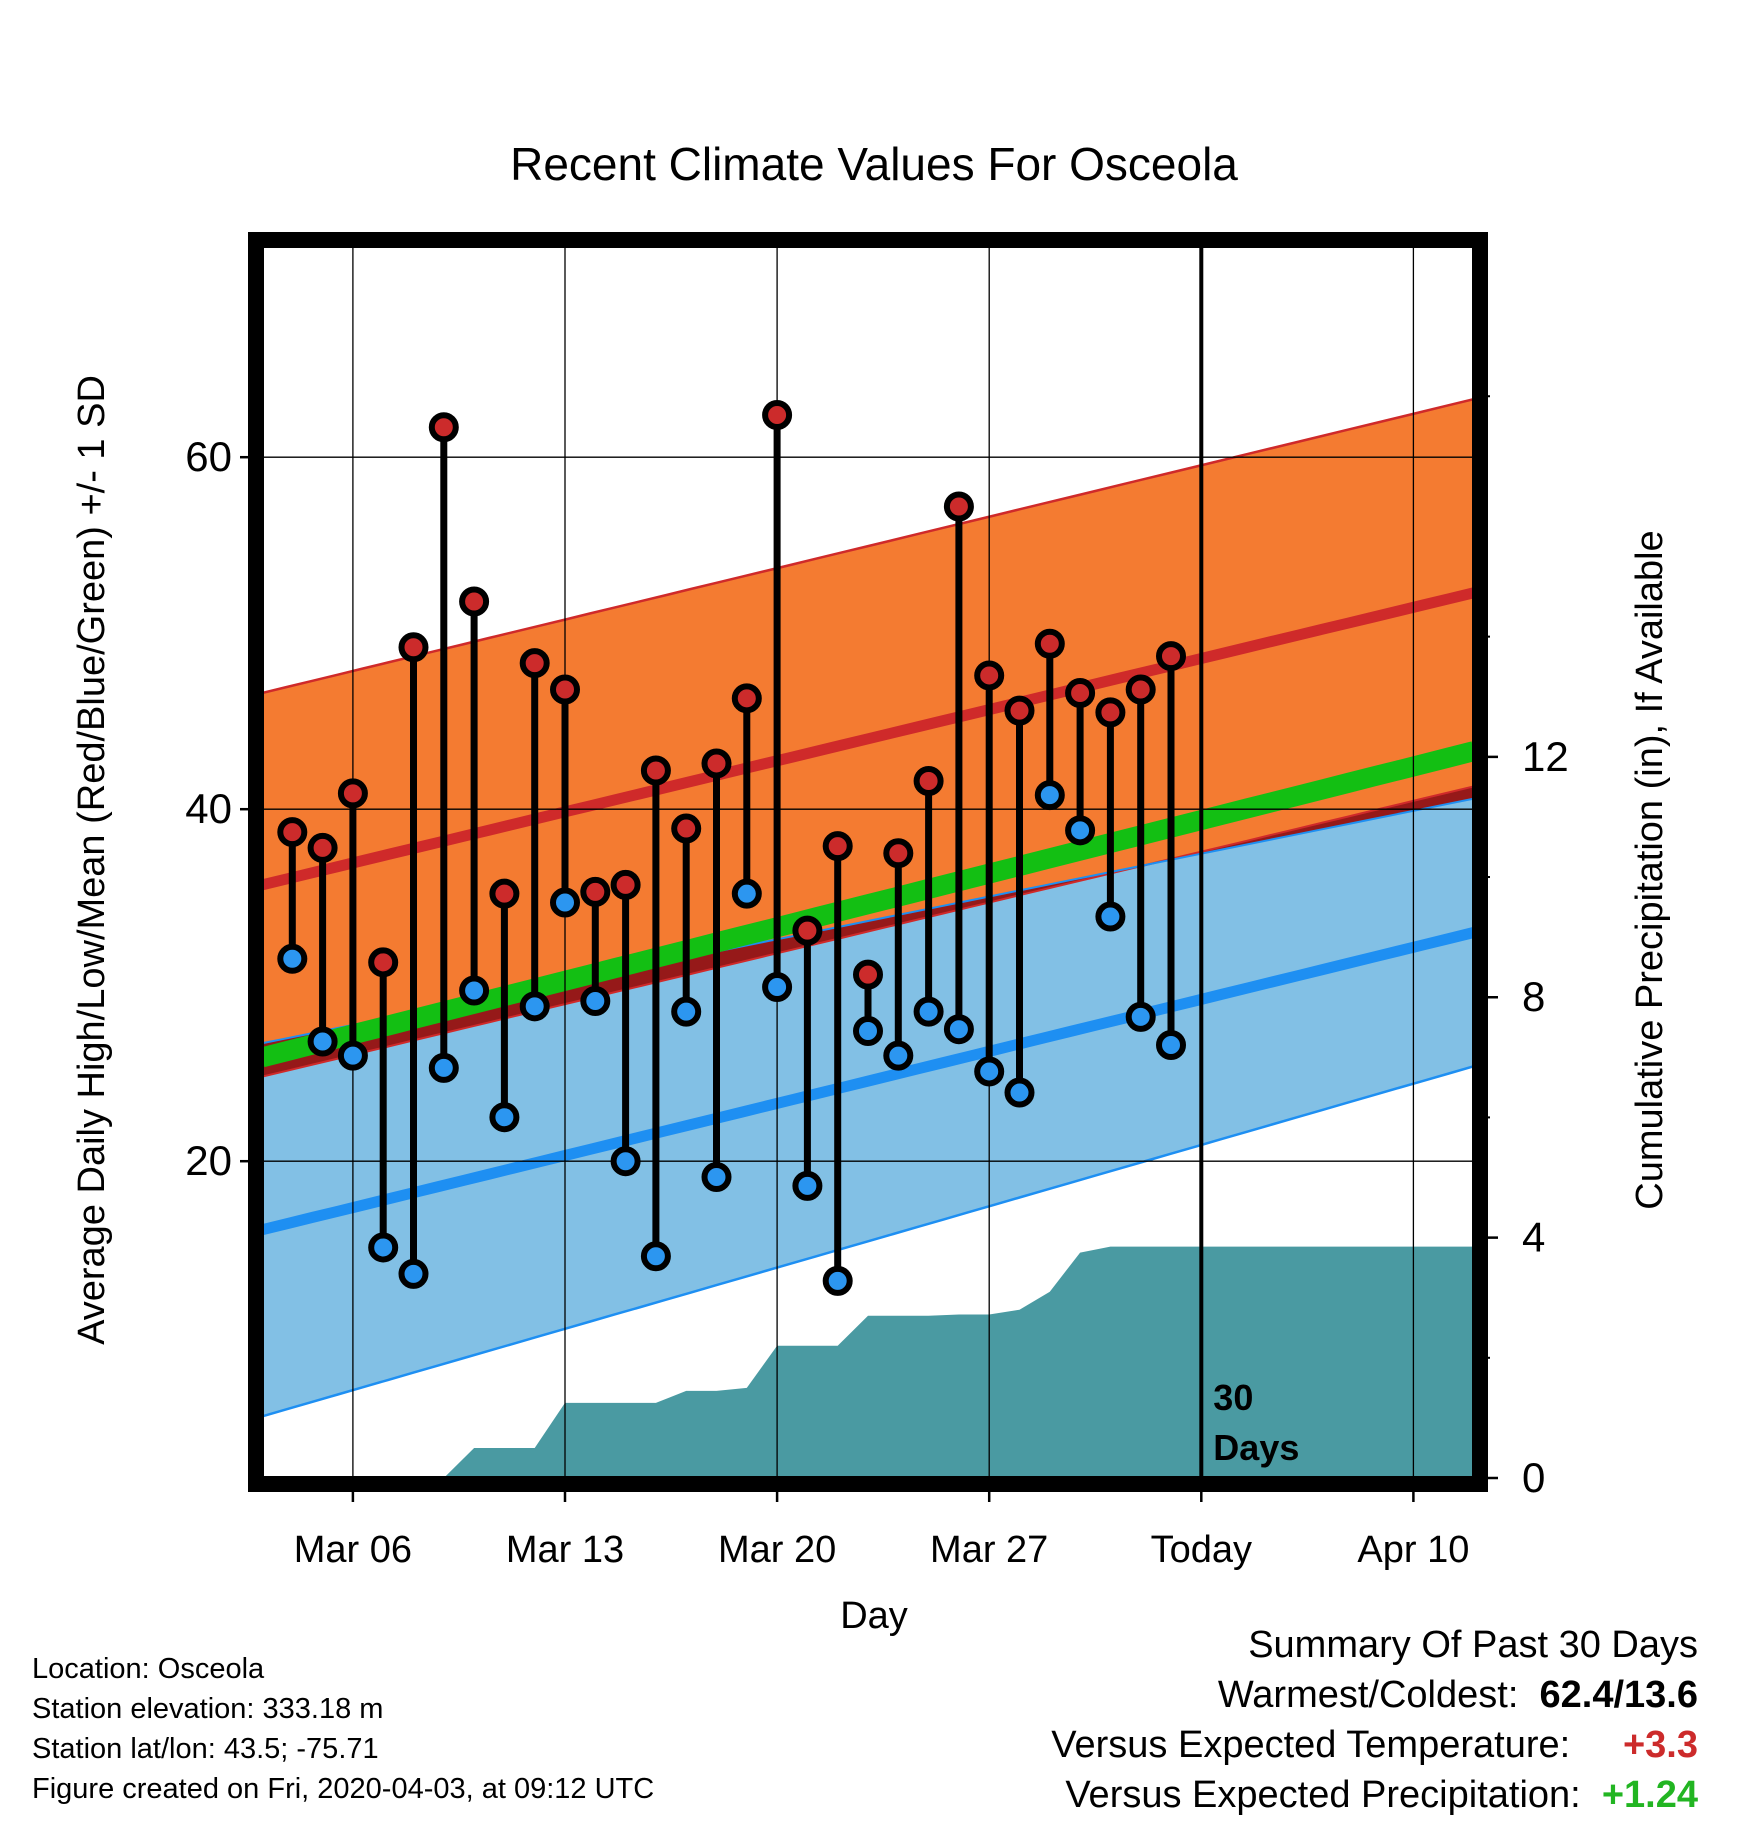  What do you see at coordinates (868, 1081) in the screenshot?
I see `average-low-line` at bounding box center [868, 1081].